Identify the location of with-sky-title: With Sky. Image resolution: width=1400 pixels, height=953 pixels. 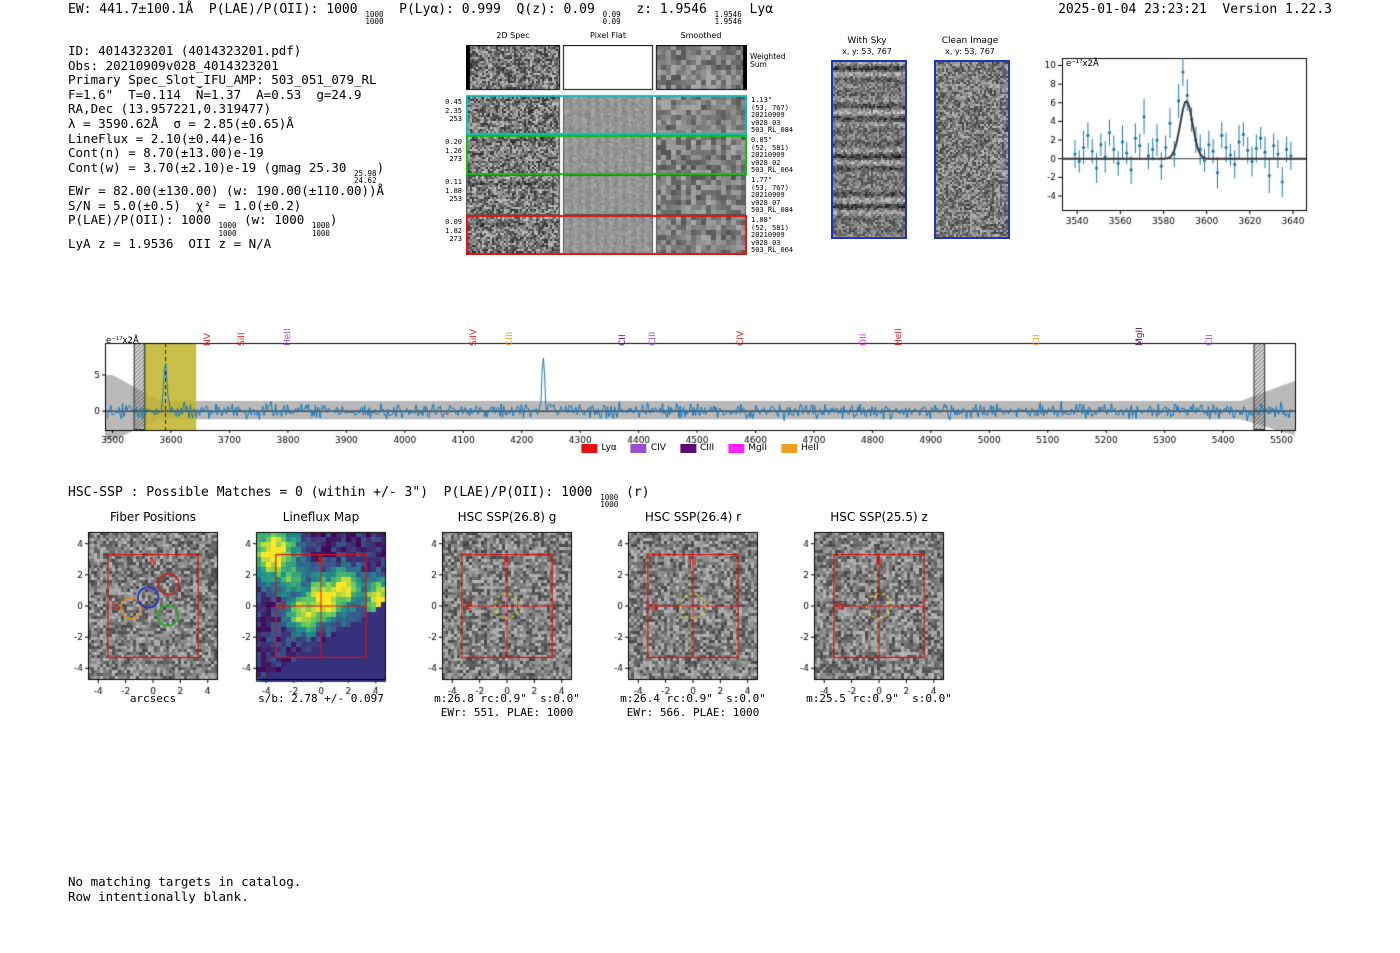
(867, 41).